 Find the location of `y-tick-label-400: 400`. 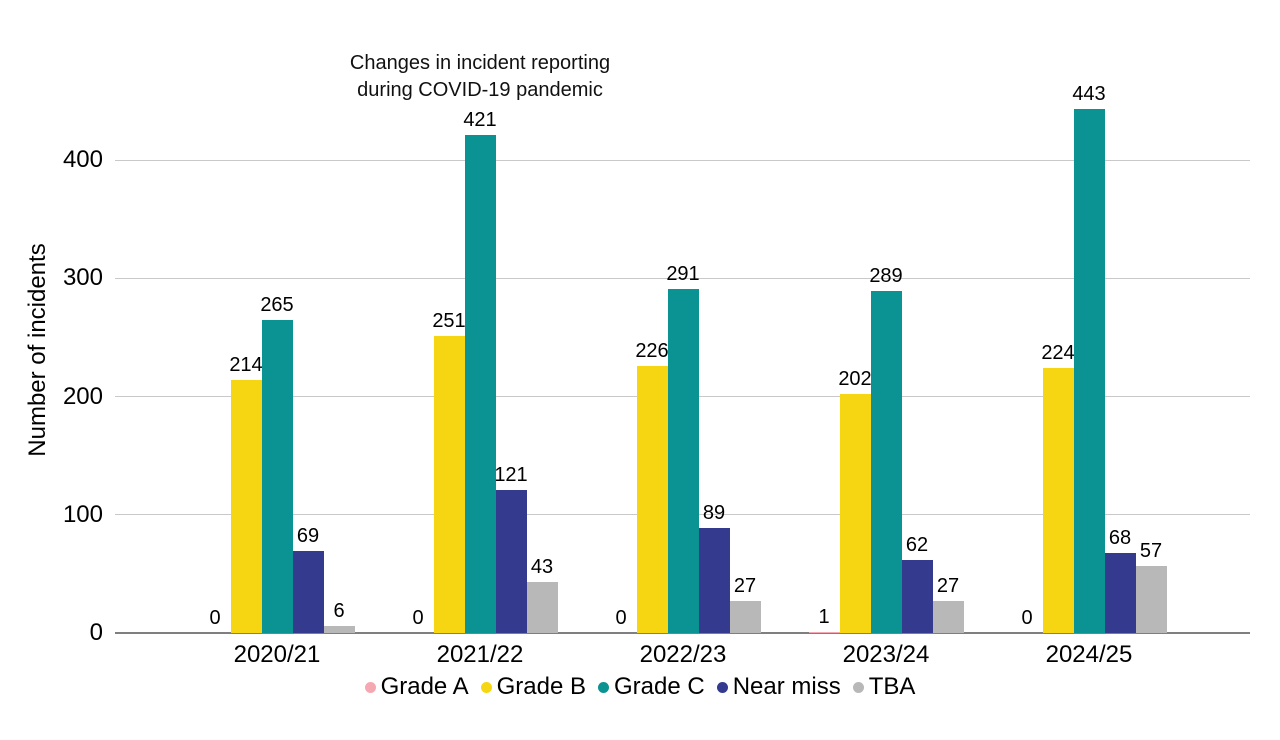

y-tick-label-400: 400 is located at coordinates (82, 159).